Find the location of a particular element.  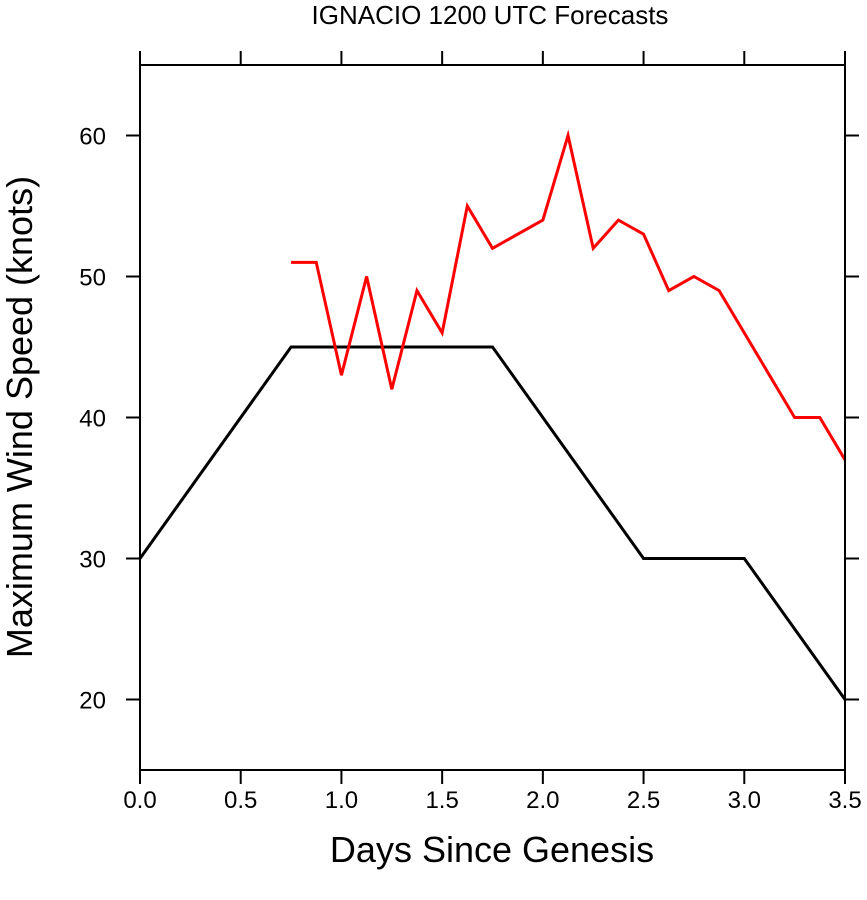

x-tick-label: 2.0 is located at coordinates (542, 800).